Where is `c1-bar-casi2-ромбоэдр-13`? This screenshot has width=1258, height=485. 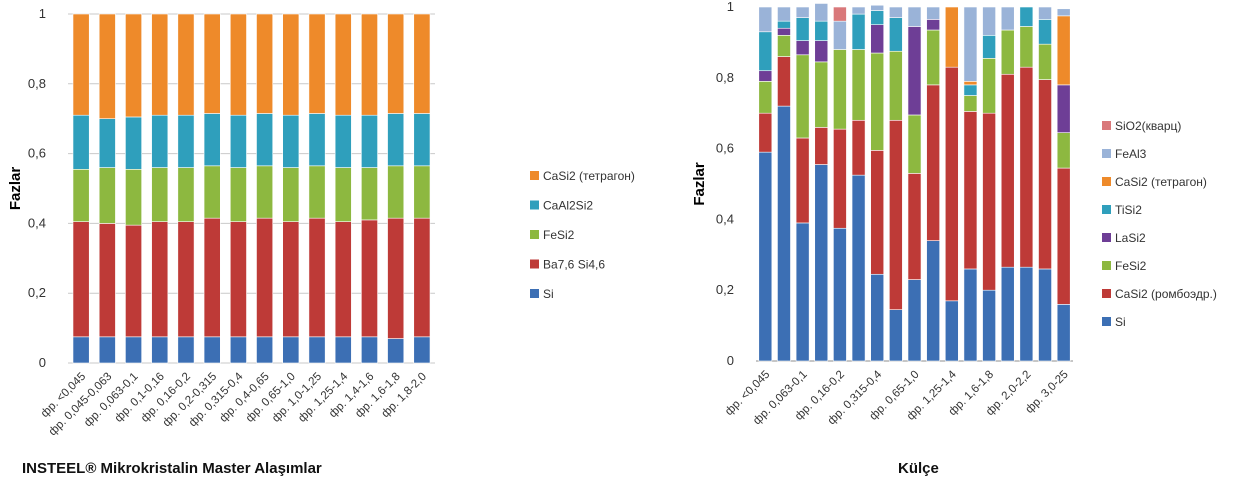 c1-bar-casi2-ромбоэдр-13 is located at coordinates (1007, 170).